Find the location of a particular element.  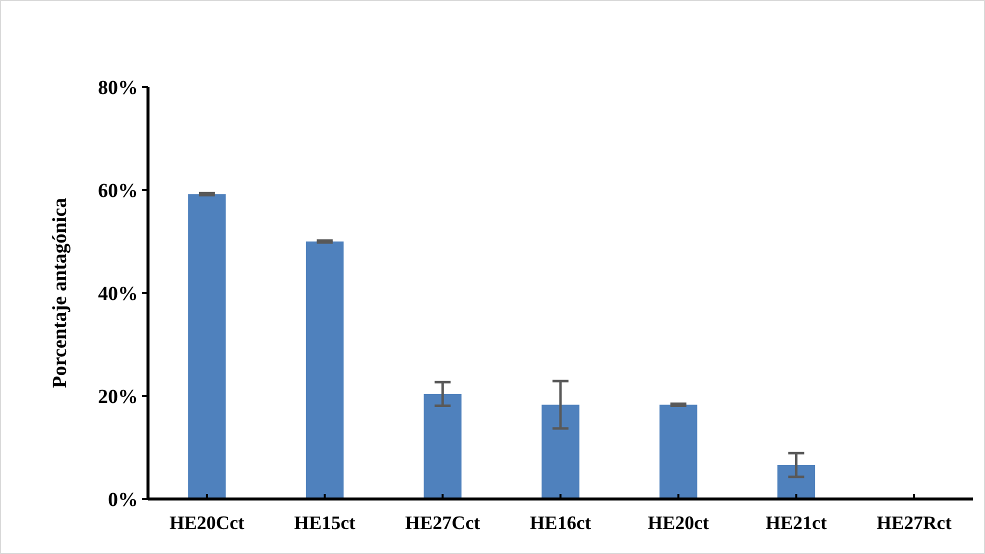

x-tick-label: HE27Rct is located at coordinates (914, 523).